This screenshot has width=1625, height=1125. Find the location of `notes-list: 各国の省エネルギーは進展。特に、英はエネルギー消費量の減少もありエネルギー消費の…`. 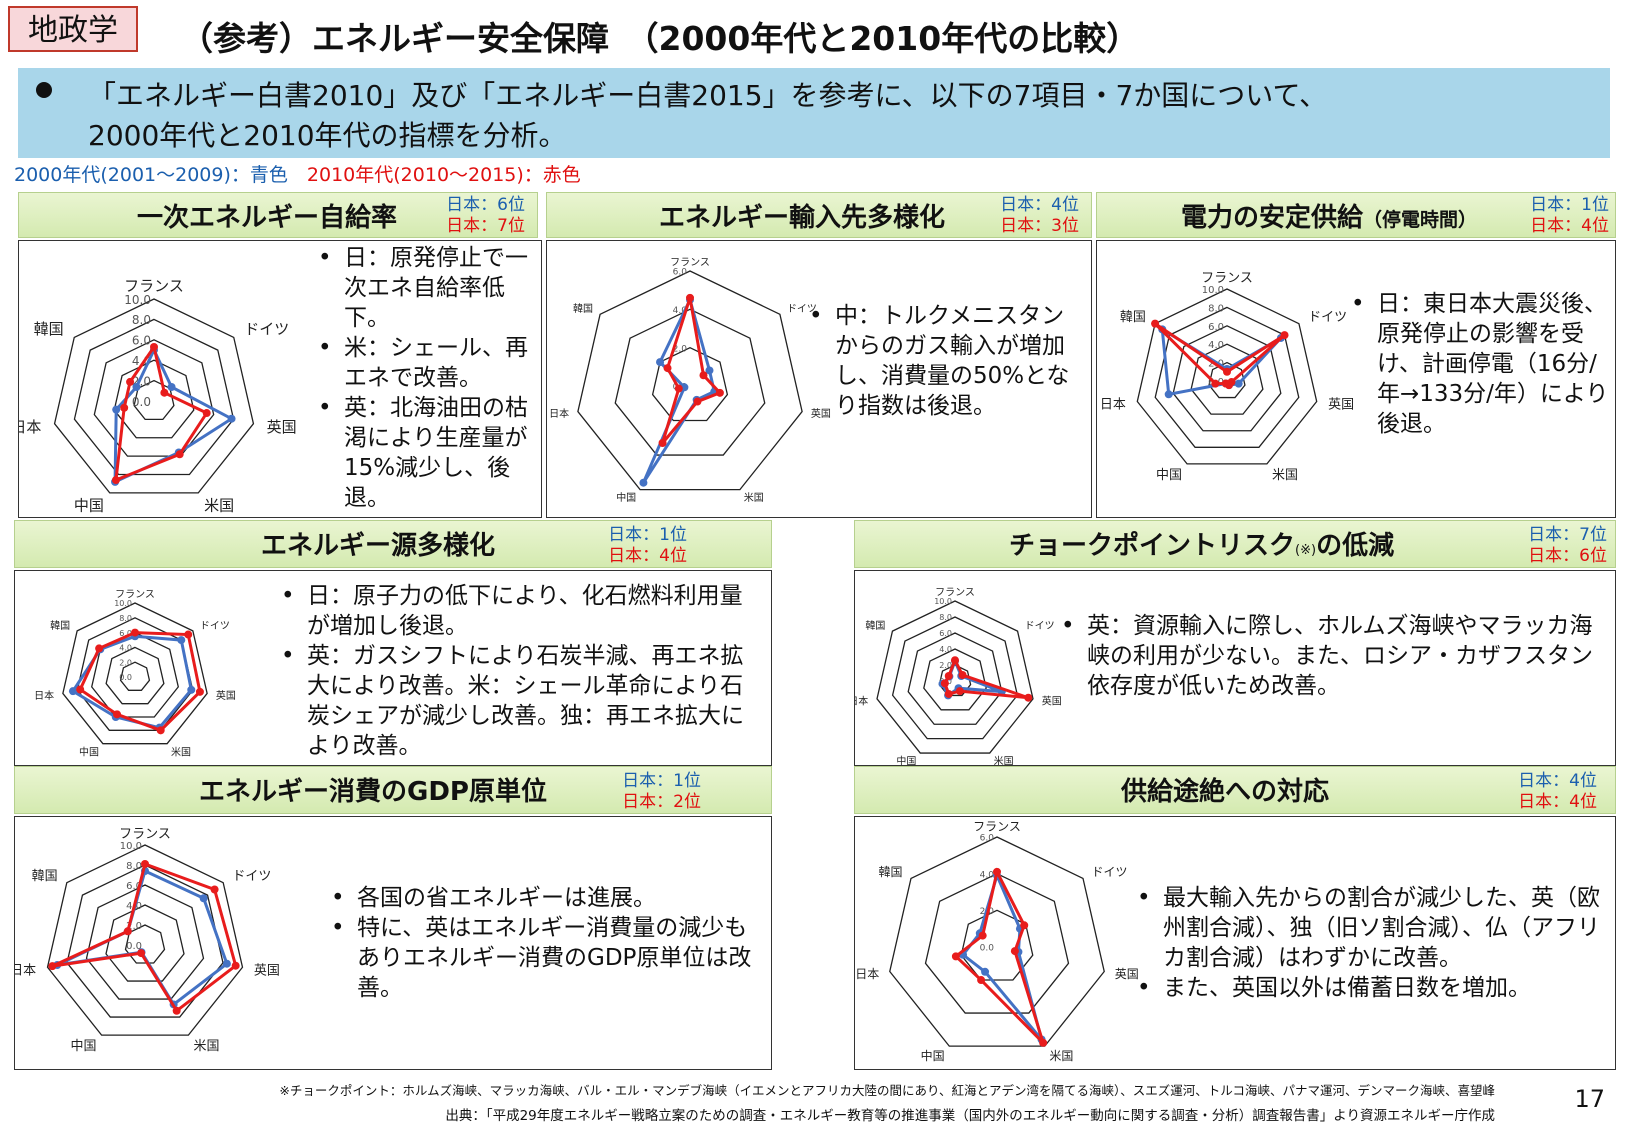

notes-list: 各国の省エネルギーは進展。特に、英はエネルギー消費量の減少もありエネルギー消費の… is located at coordinates (542, 943).